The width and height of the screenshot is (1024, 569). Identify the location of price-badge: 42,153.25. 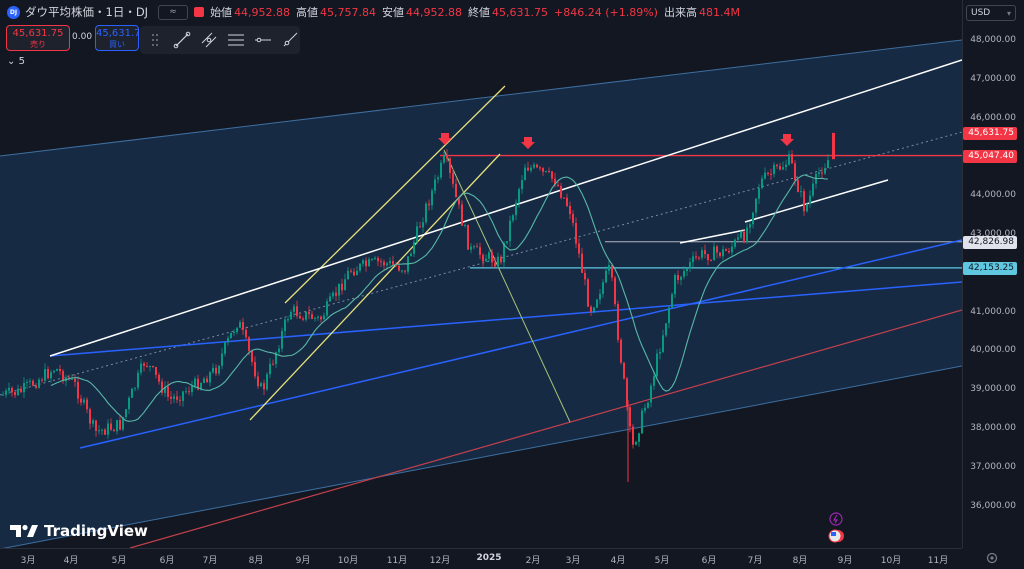
(990, 268).